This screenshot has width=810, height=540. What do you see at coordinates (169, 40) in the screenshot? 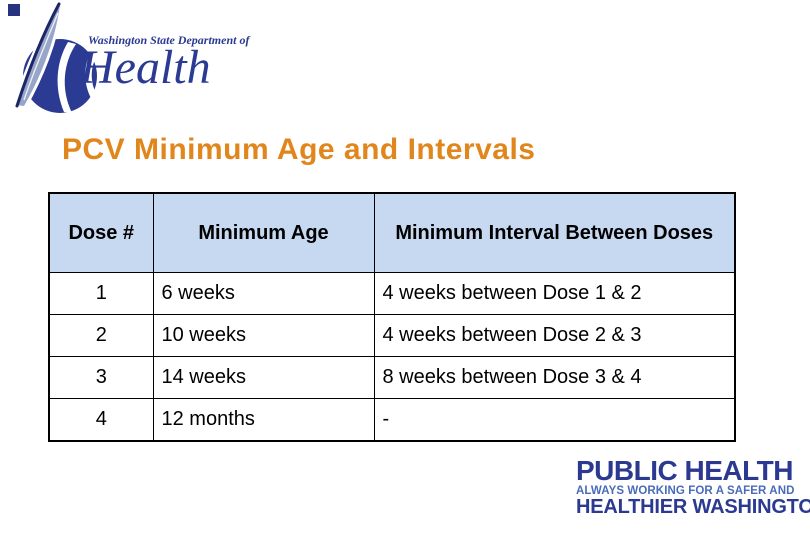
I see `doh-logo-department-text: Washington State Department of` at bounding box center [169, 40].